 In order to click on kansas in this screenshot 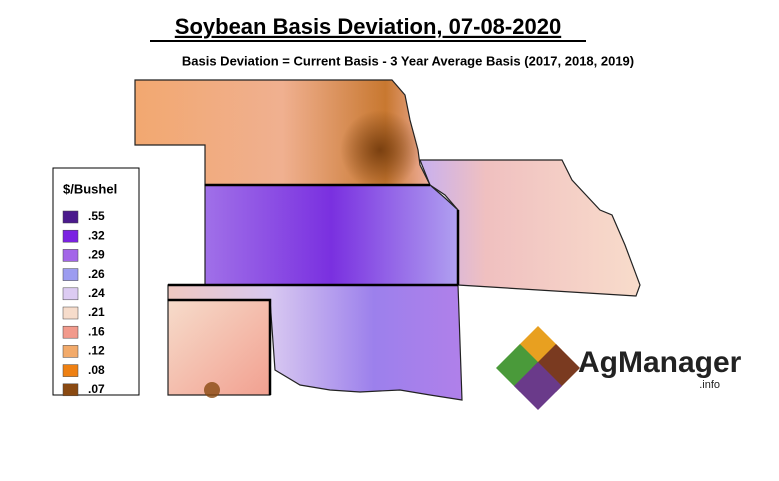, I will do `click(331, 235)`.